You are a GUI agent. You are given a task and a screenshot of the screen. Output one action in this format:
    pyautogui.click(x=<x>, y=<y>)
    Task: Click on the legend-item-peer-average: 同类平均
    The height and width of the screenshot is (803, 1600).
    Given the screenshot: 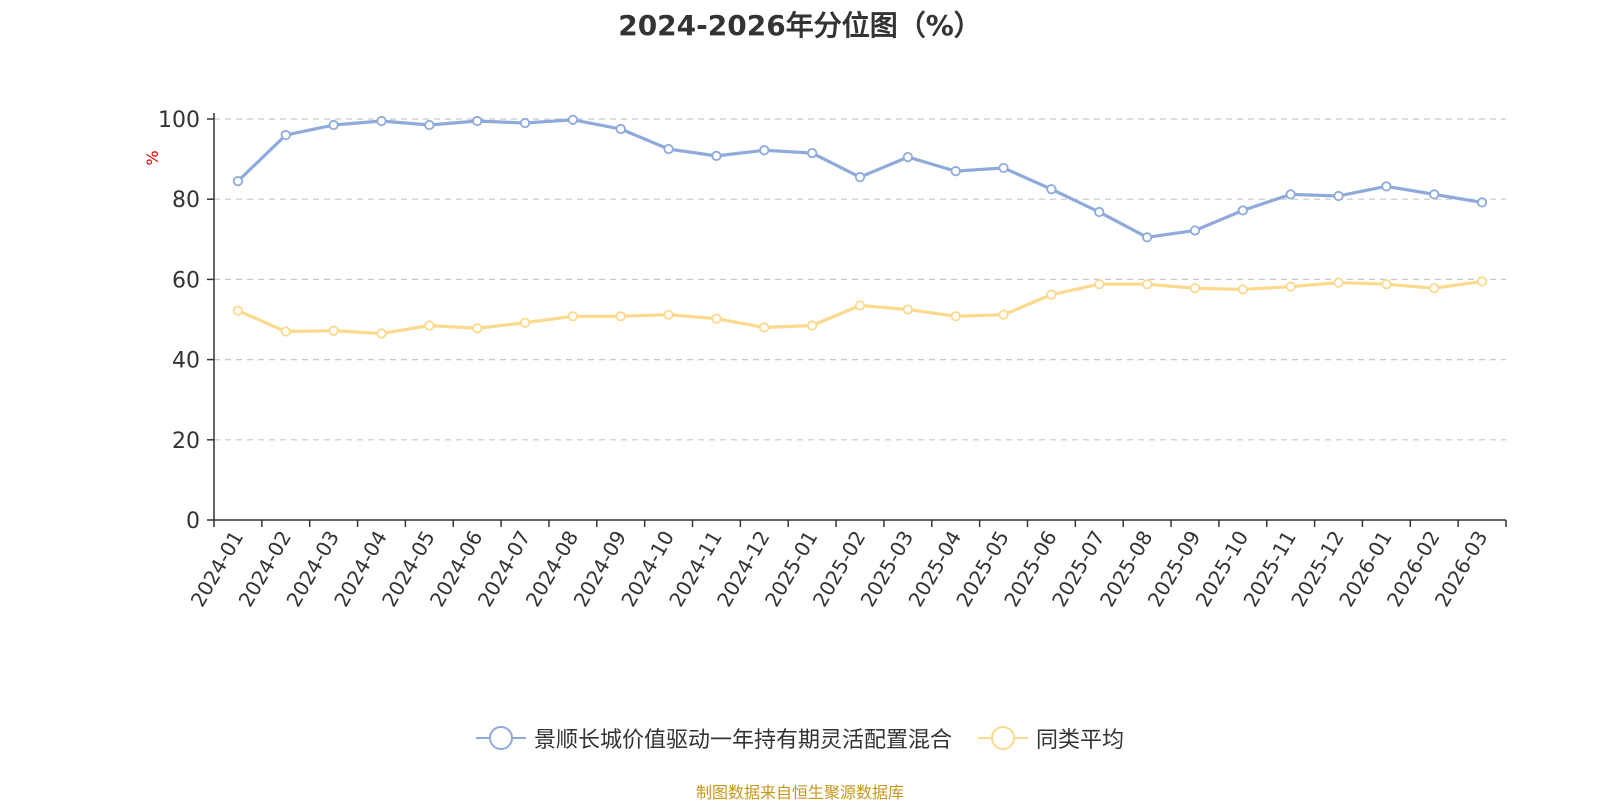 What is the action you would take?
    pyautogui.click(x=1051, y=738)
    